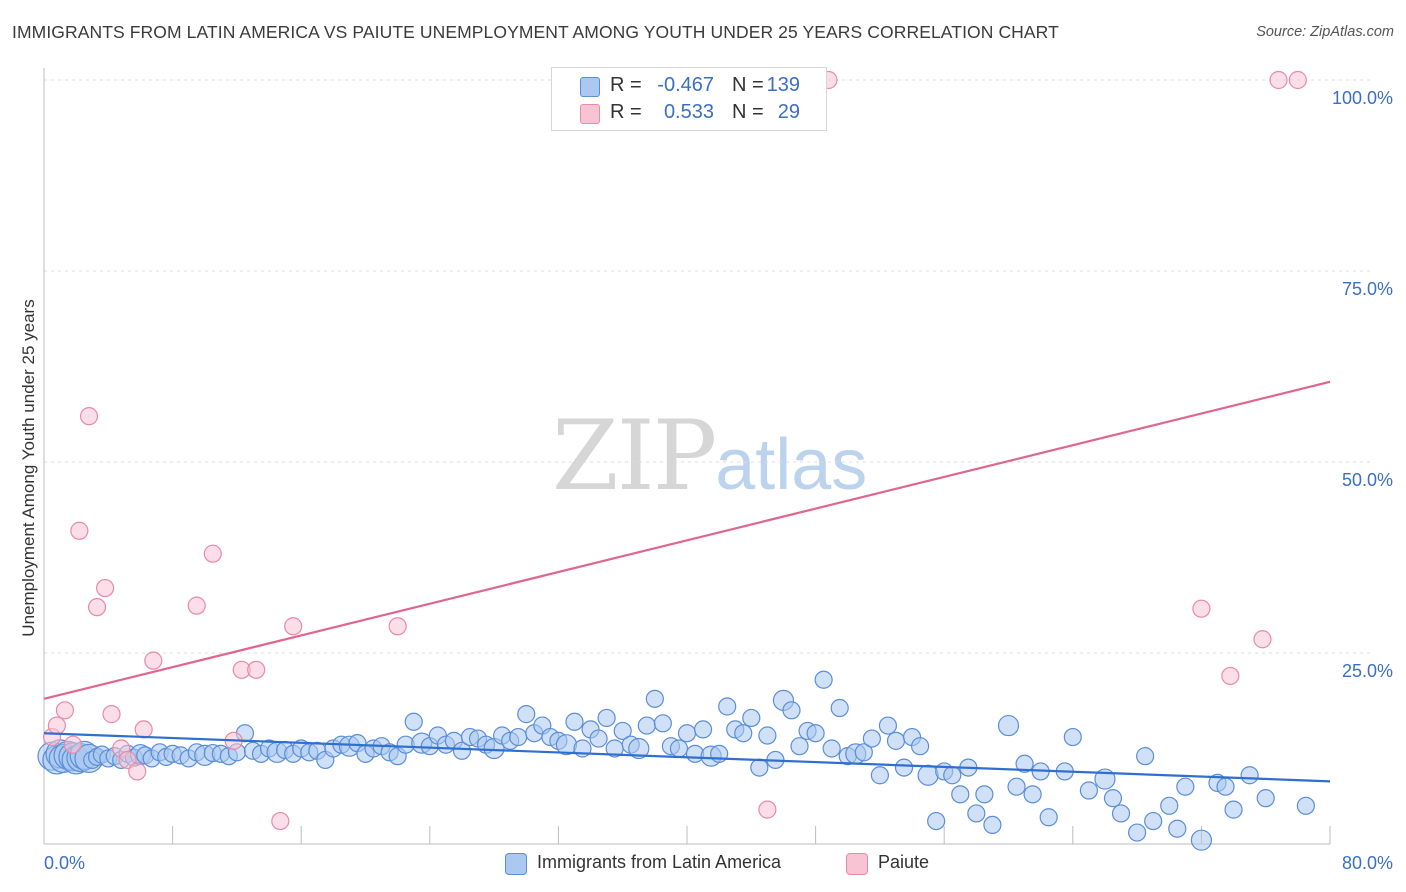  I want to click on y-tick-label: 75.0%, so click(1367, 289).